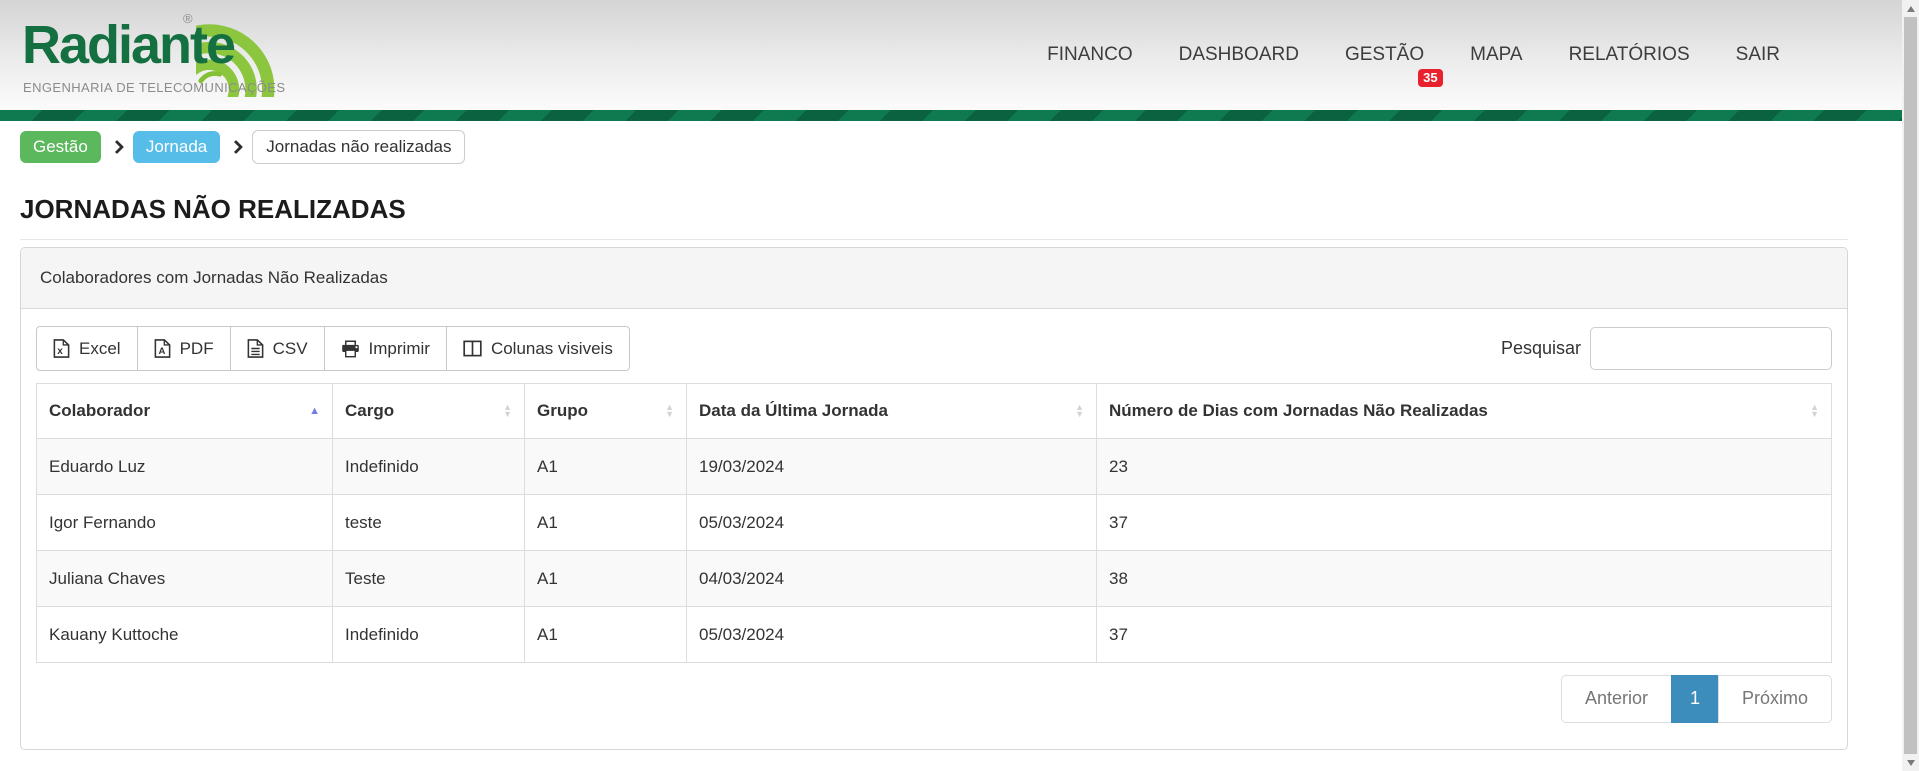 The height and width of the screenshot is (771, 1919). What do you see at coordinates (891, 411) in the screenshot?
I see `column-header-data-da-ultima-jornada: Data da Última Jornada ▲ ▼` at bounding box center [891, 411].